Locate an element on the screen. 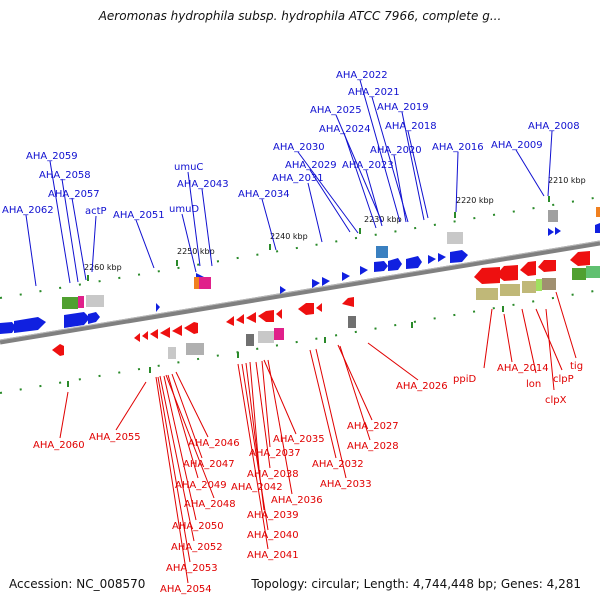 This screenshot has height=600, width=600. gene-label: AHA_2034 is located at coordinates (264, 194).